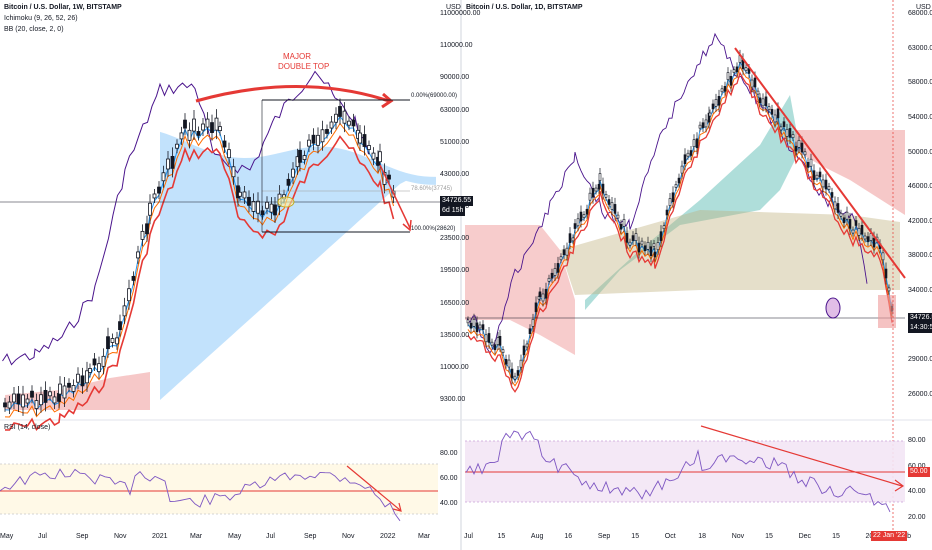  I want to click on kumo-cloud-bullish, so click(298, 265).